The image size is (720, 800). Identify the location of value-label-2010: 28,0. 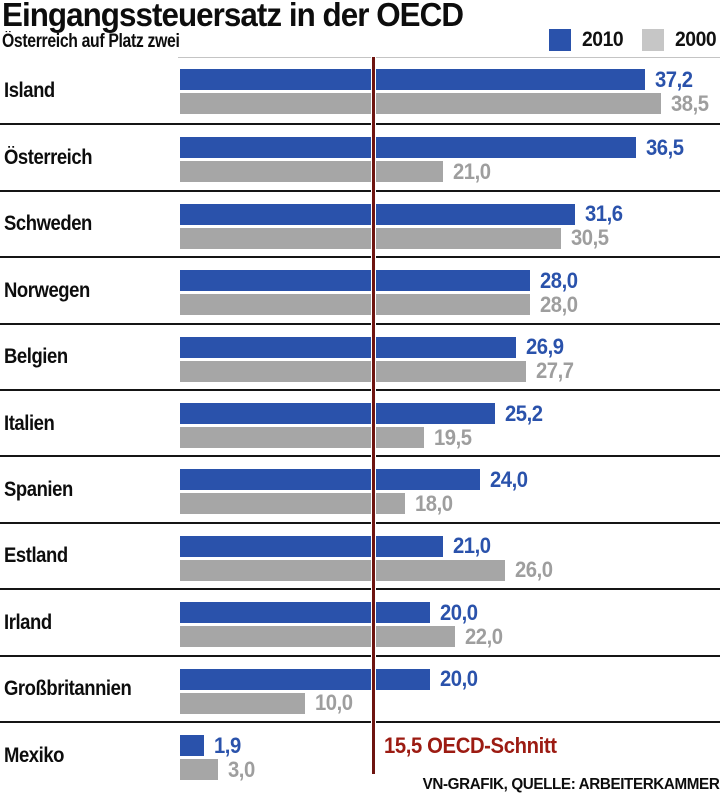
(559, 280).